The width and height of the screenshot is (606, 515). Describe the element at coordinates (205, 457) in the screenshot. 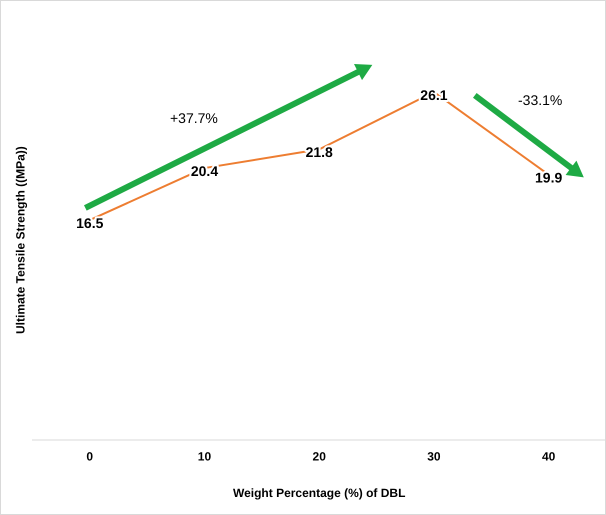

I see `x-tick-label: 10` at that location.